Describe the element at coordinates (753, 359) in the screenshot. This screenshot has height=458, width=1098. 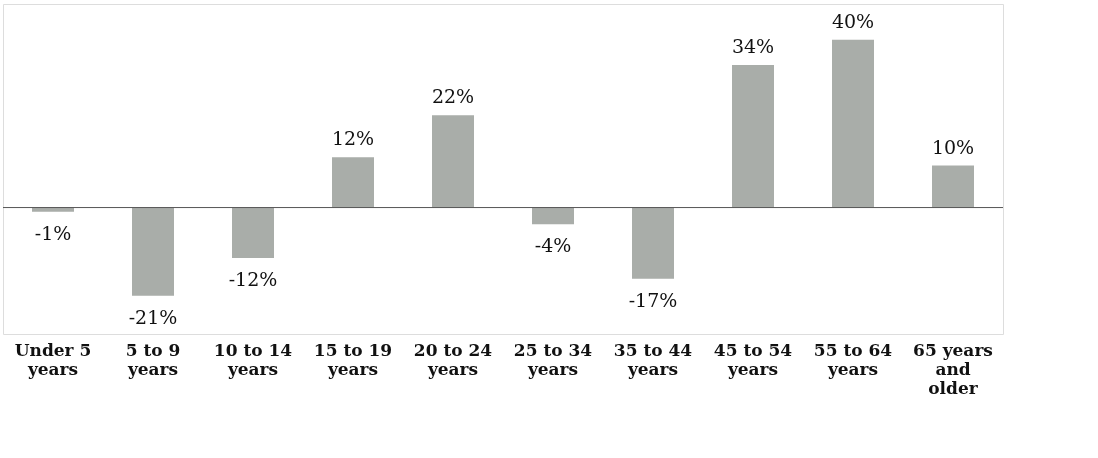
I see `x-tick-label: 45 to 54 years` at that location.